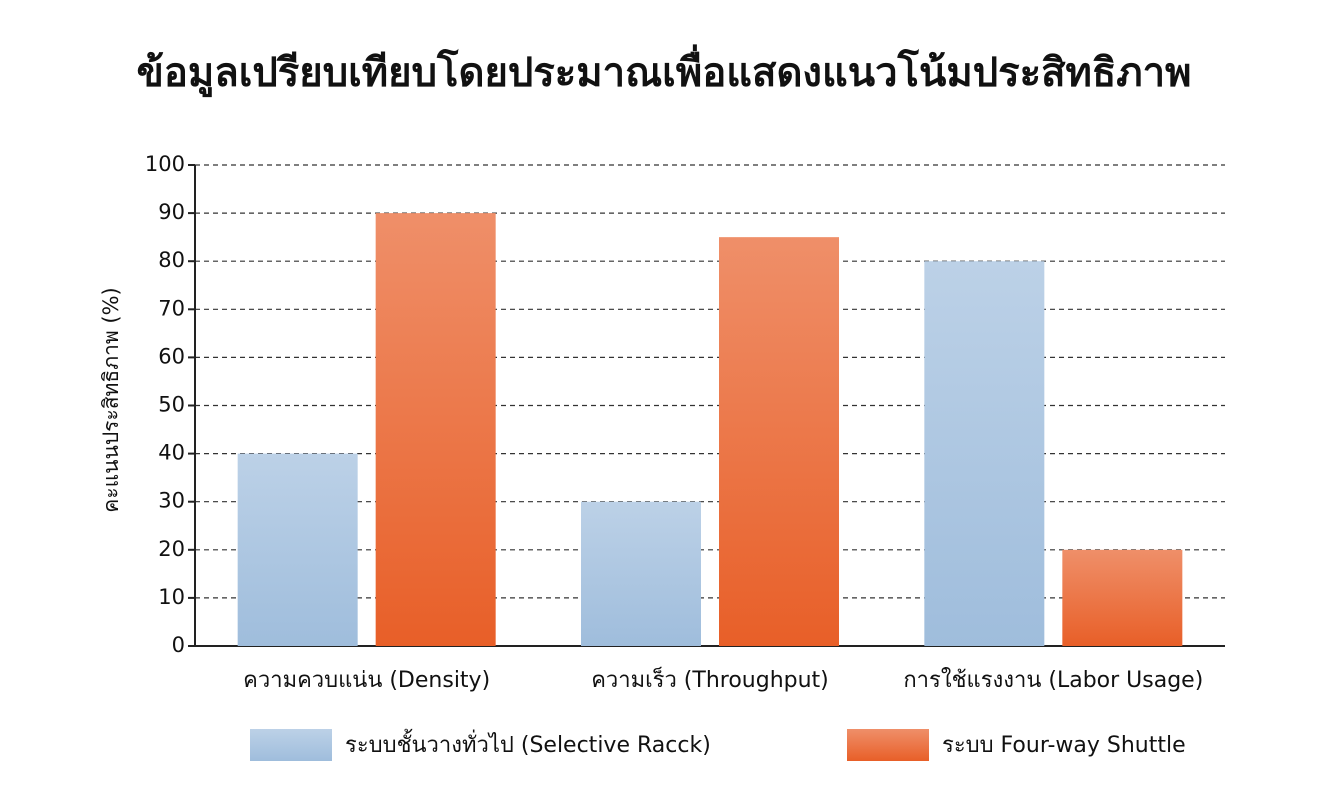  I want to click on y-tick-label: 80, so click(171, 260).